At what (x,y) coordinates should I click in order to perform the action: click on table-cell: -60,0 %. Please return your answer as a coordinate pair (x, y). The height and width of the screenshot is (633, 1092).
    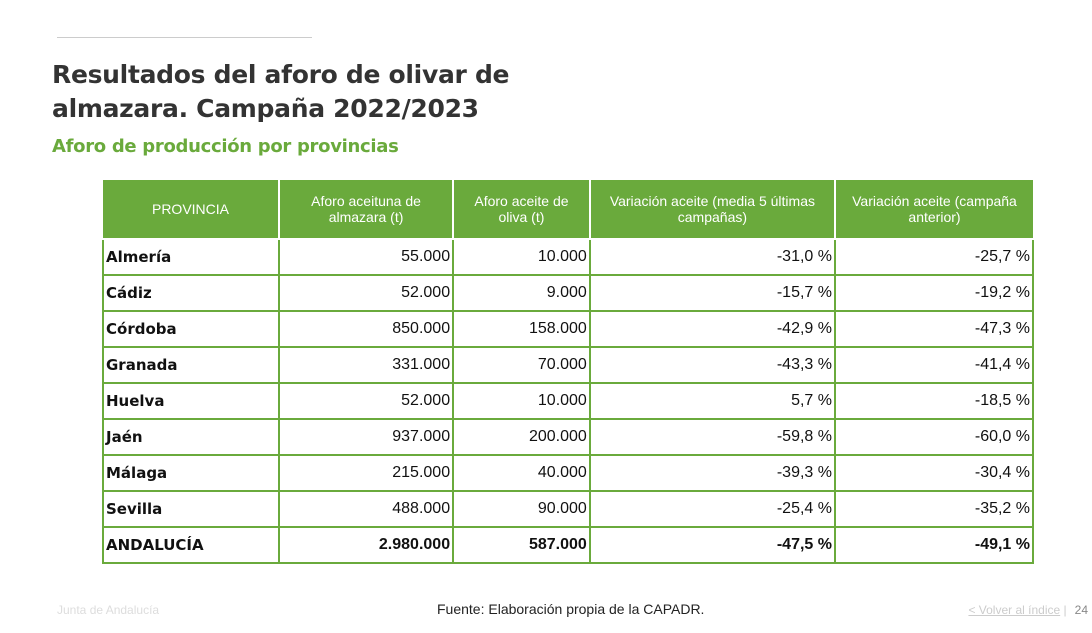
    Looking at the image, I should click on (934, 437).